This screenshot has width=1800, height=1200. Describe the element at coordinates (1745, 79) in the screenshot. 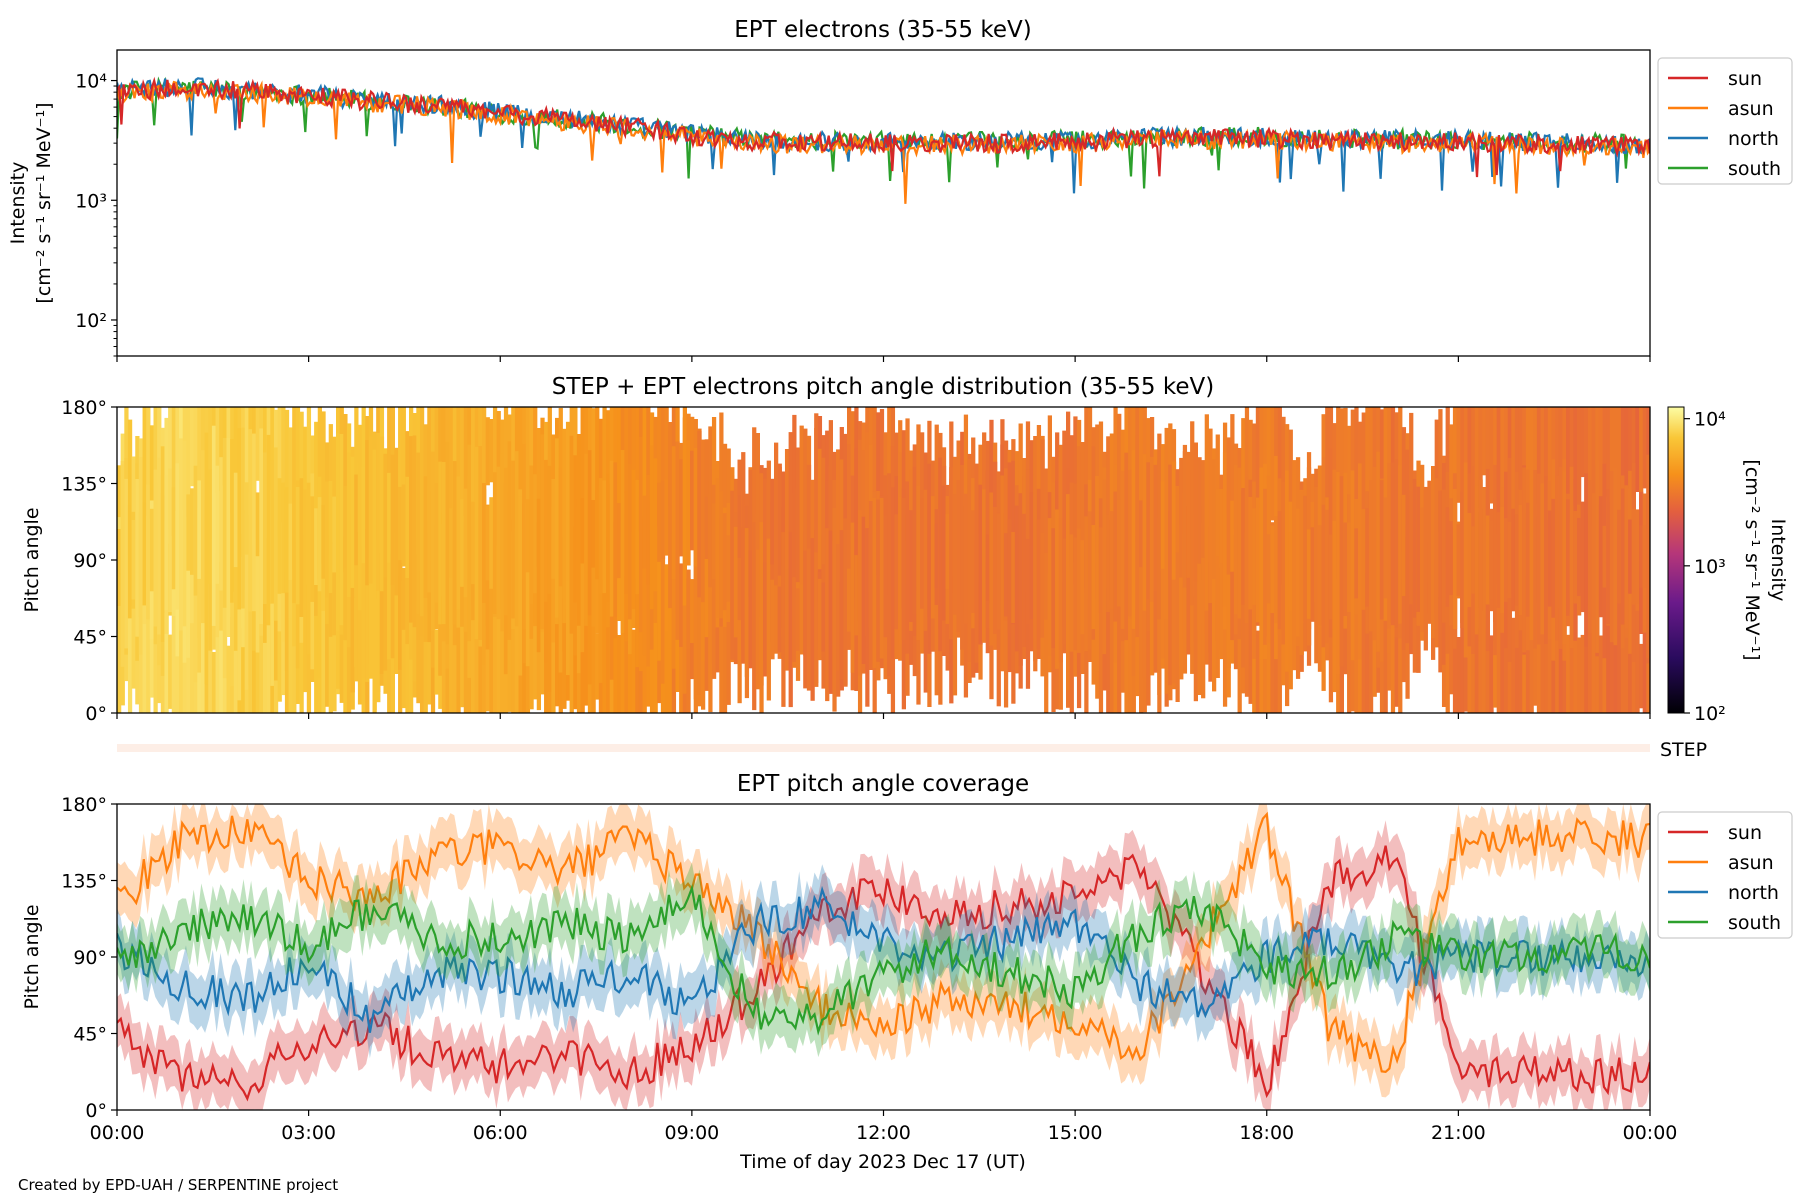

I see `legend-label-sun: sun` at that location.